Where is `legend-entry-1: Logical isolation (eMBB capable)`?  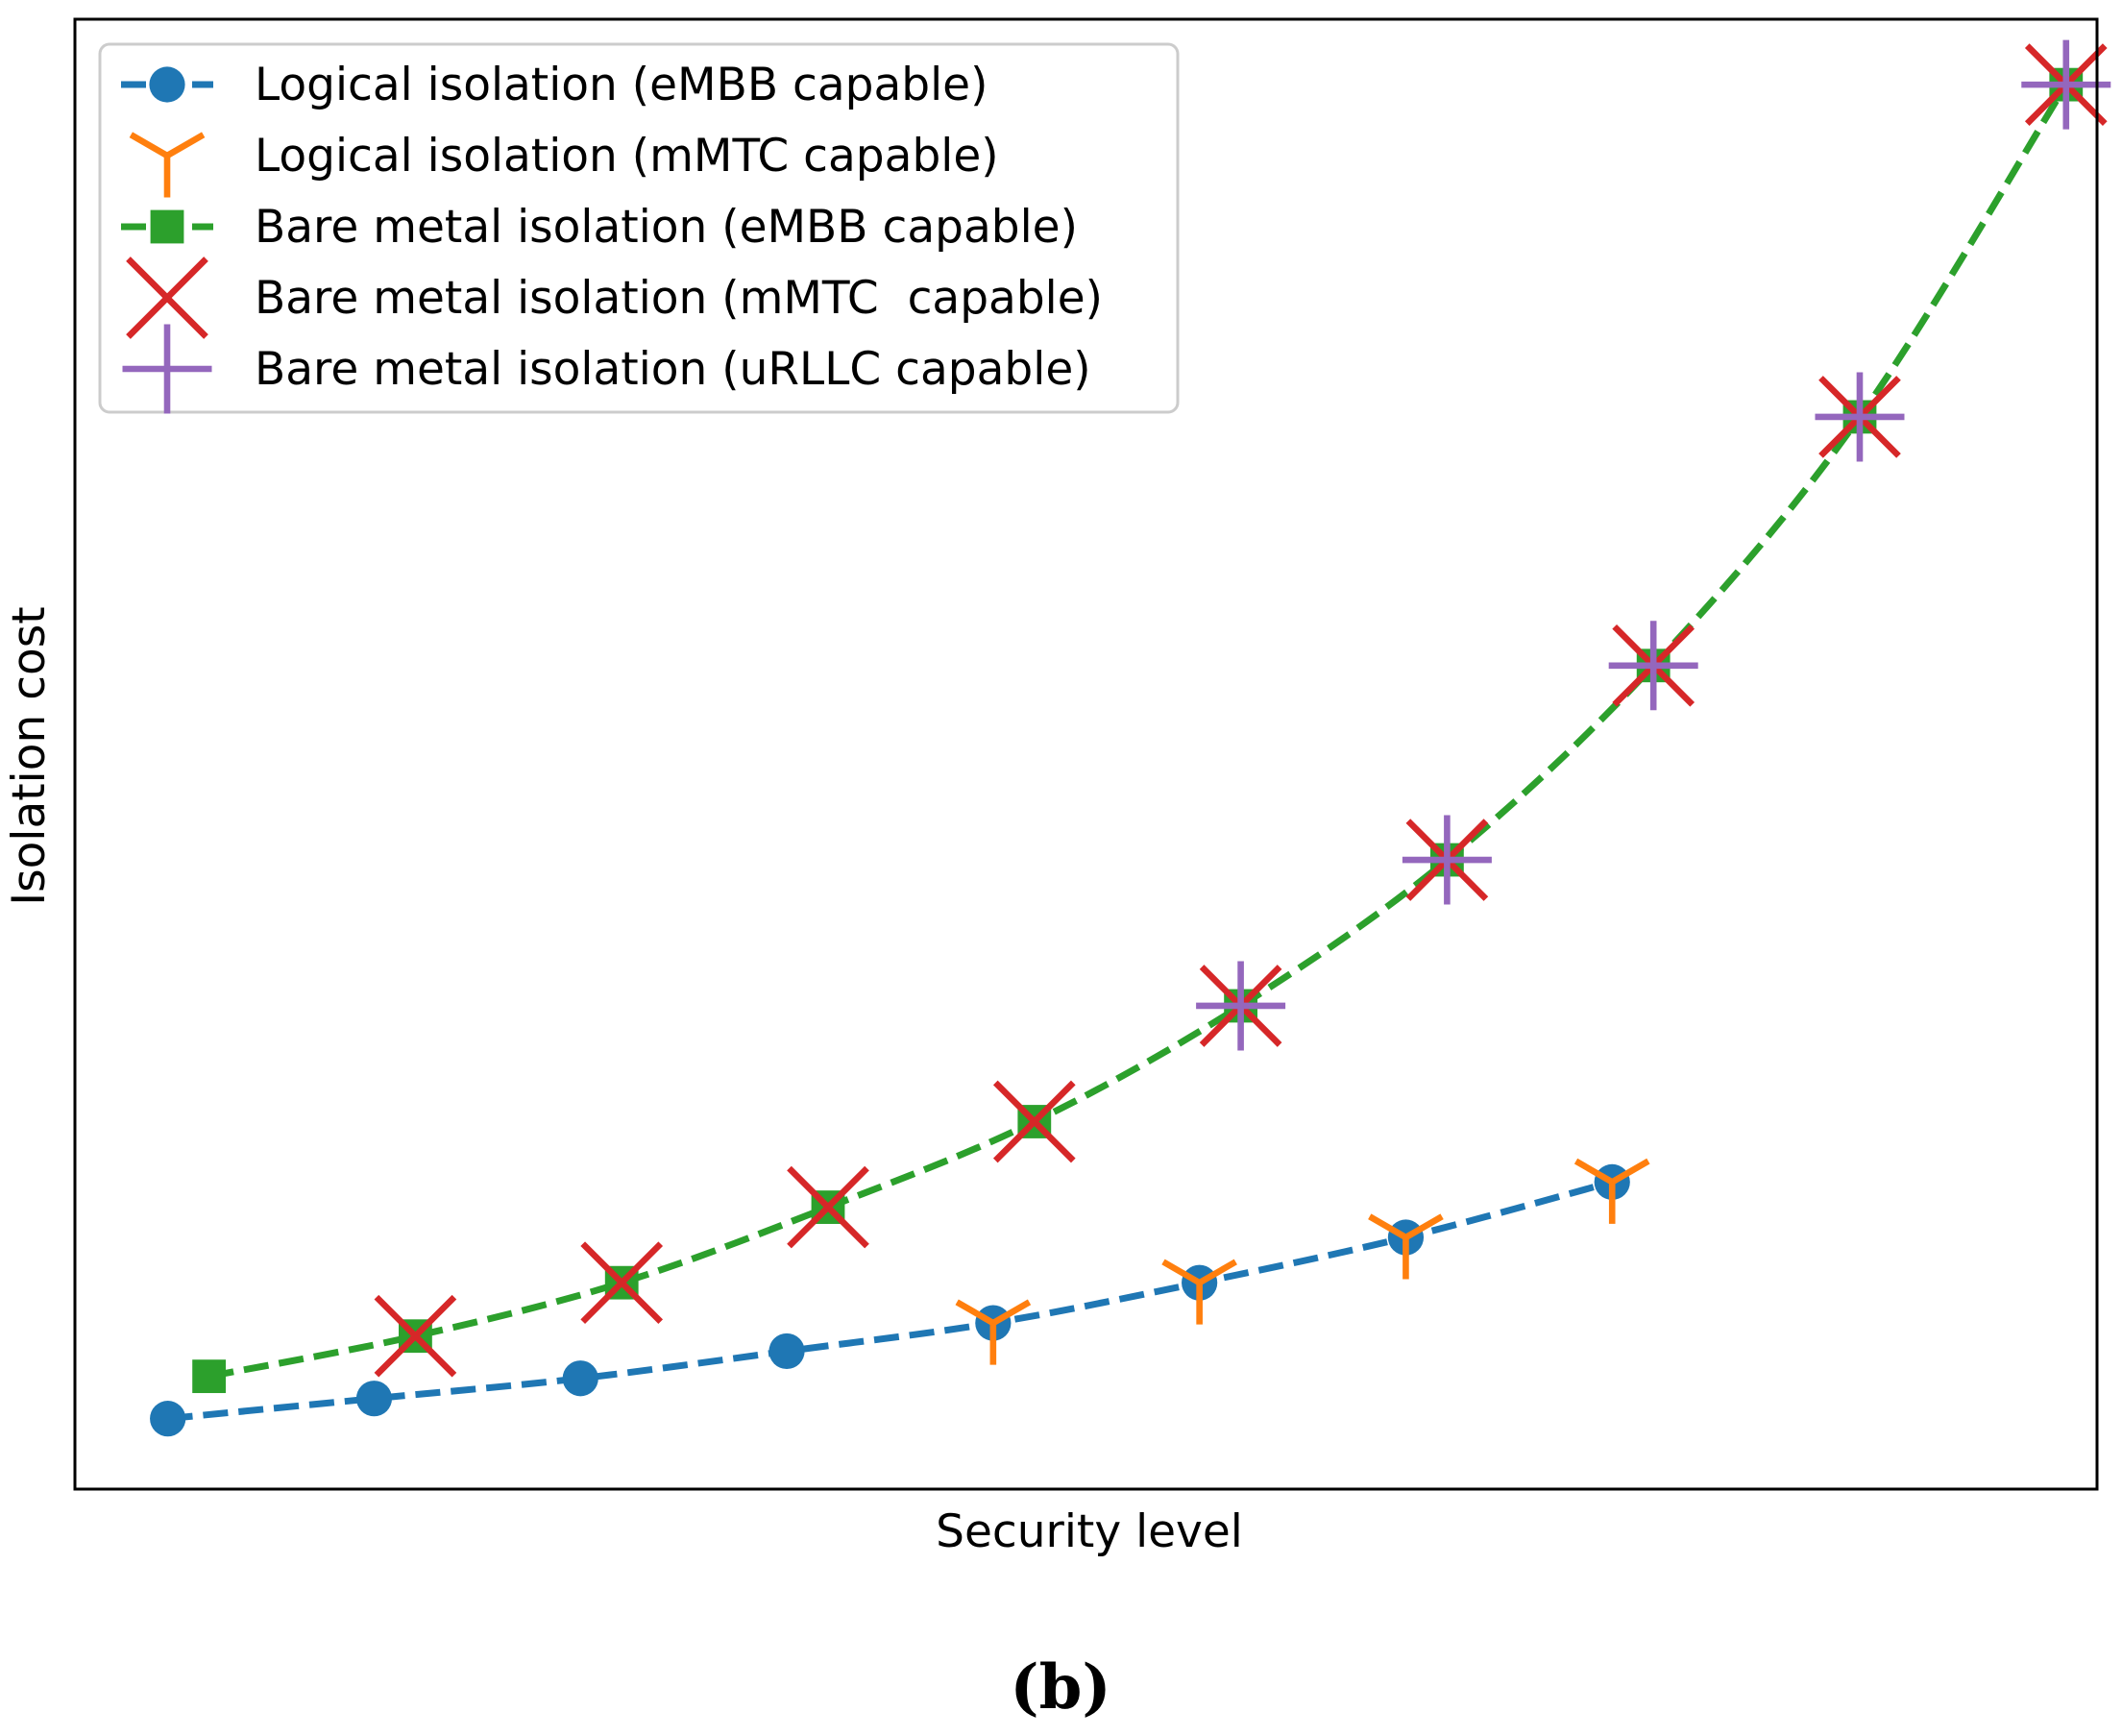
legend-entry-1: Logical isolation (eMBB capable) is located at coordinates (554, 85).